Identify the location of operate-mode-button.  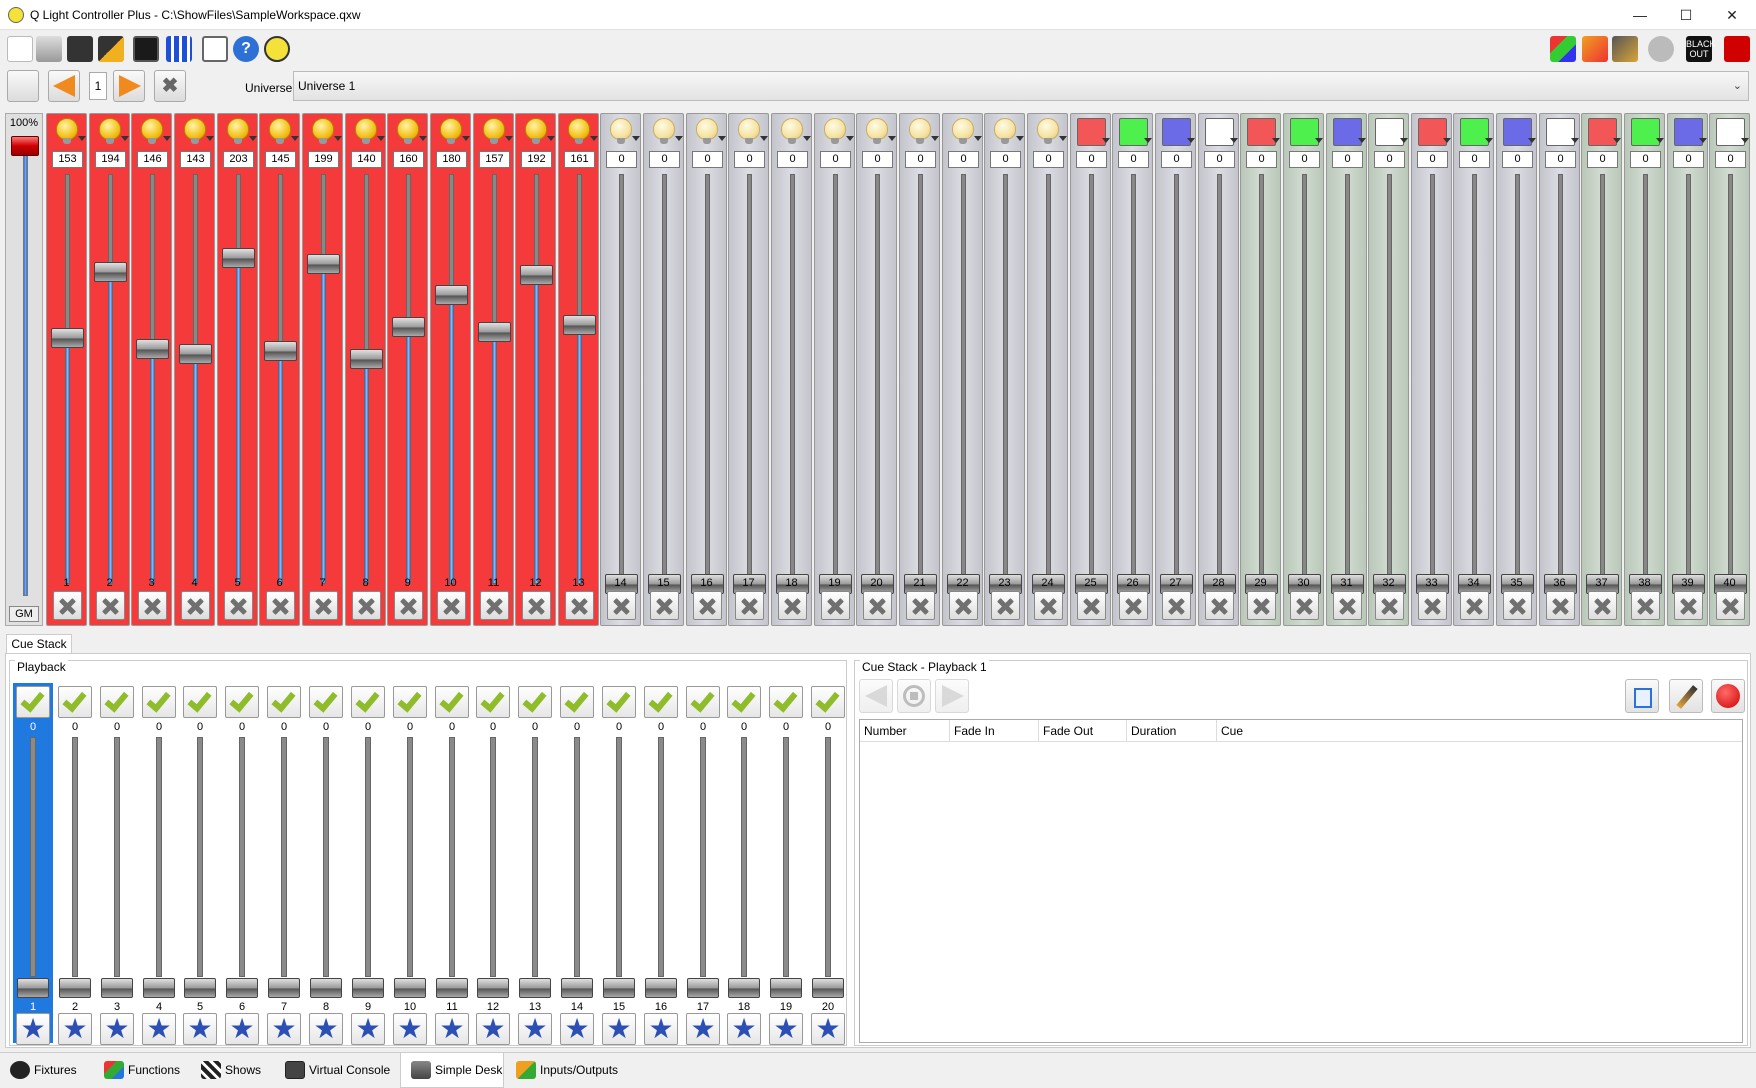
(1737, 49).